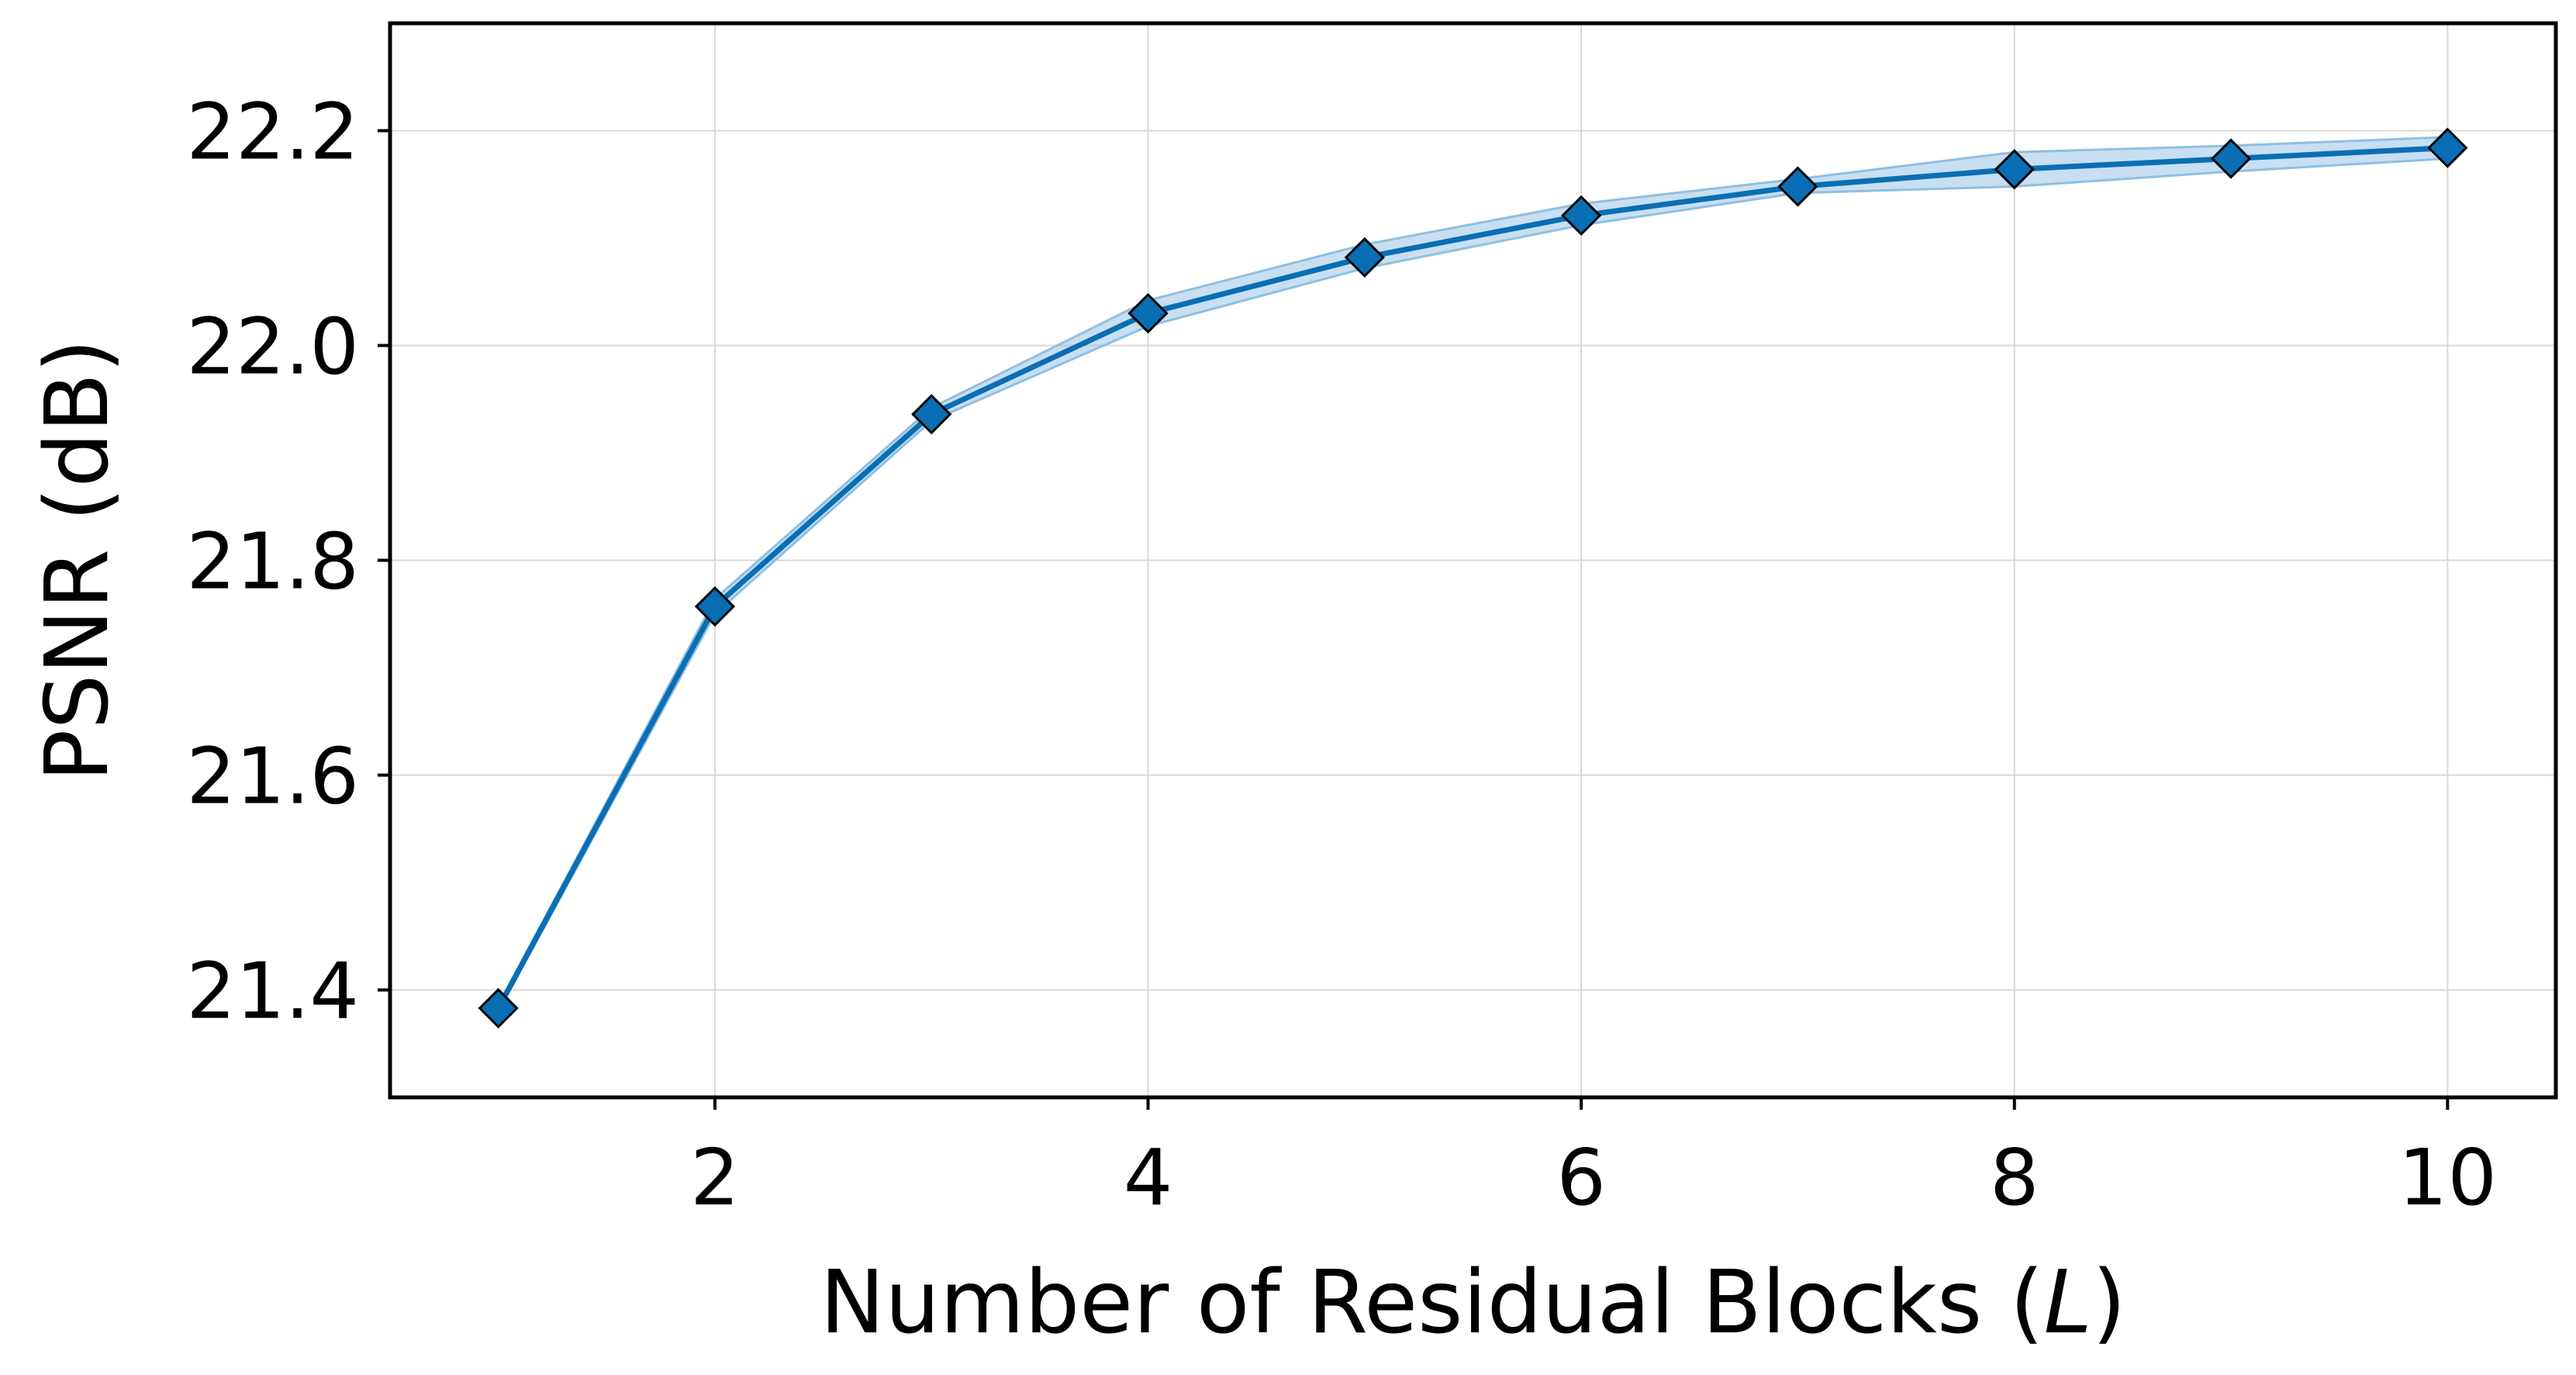 The image size is (2576, 1375). I want to click on x-tick-labels: 2 4 6 8 10, so click(1594, 1177).